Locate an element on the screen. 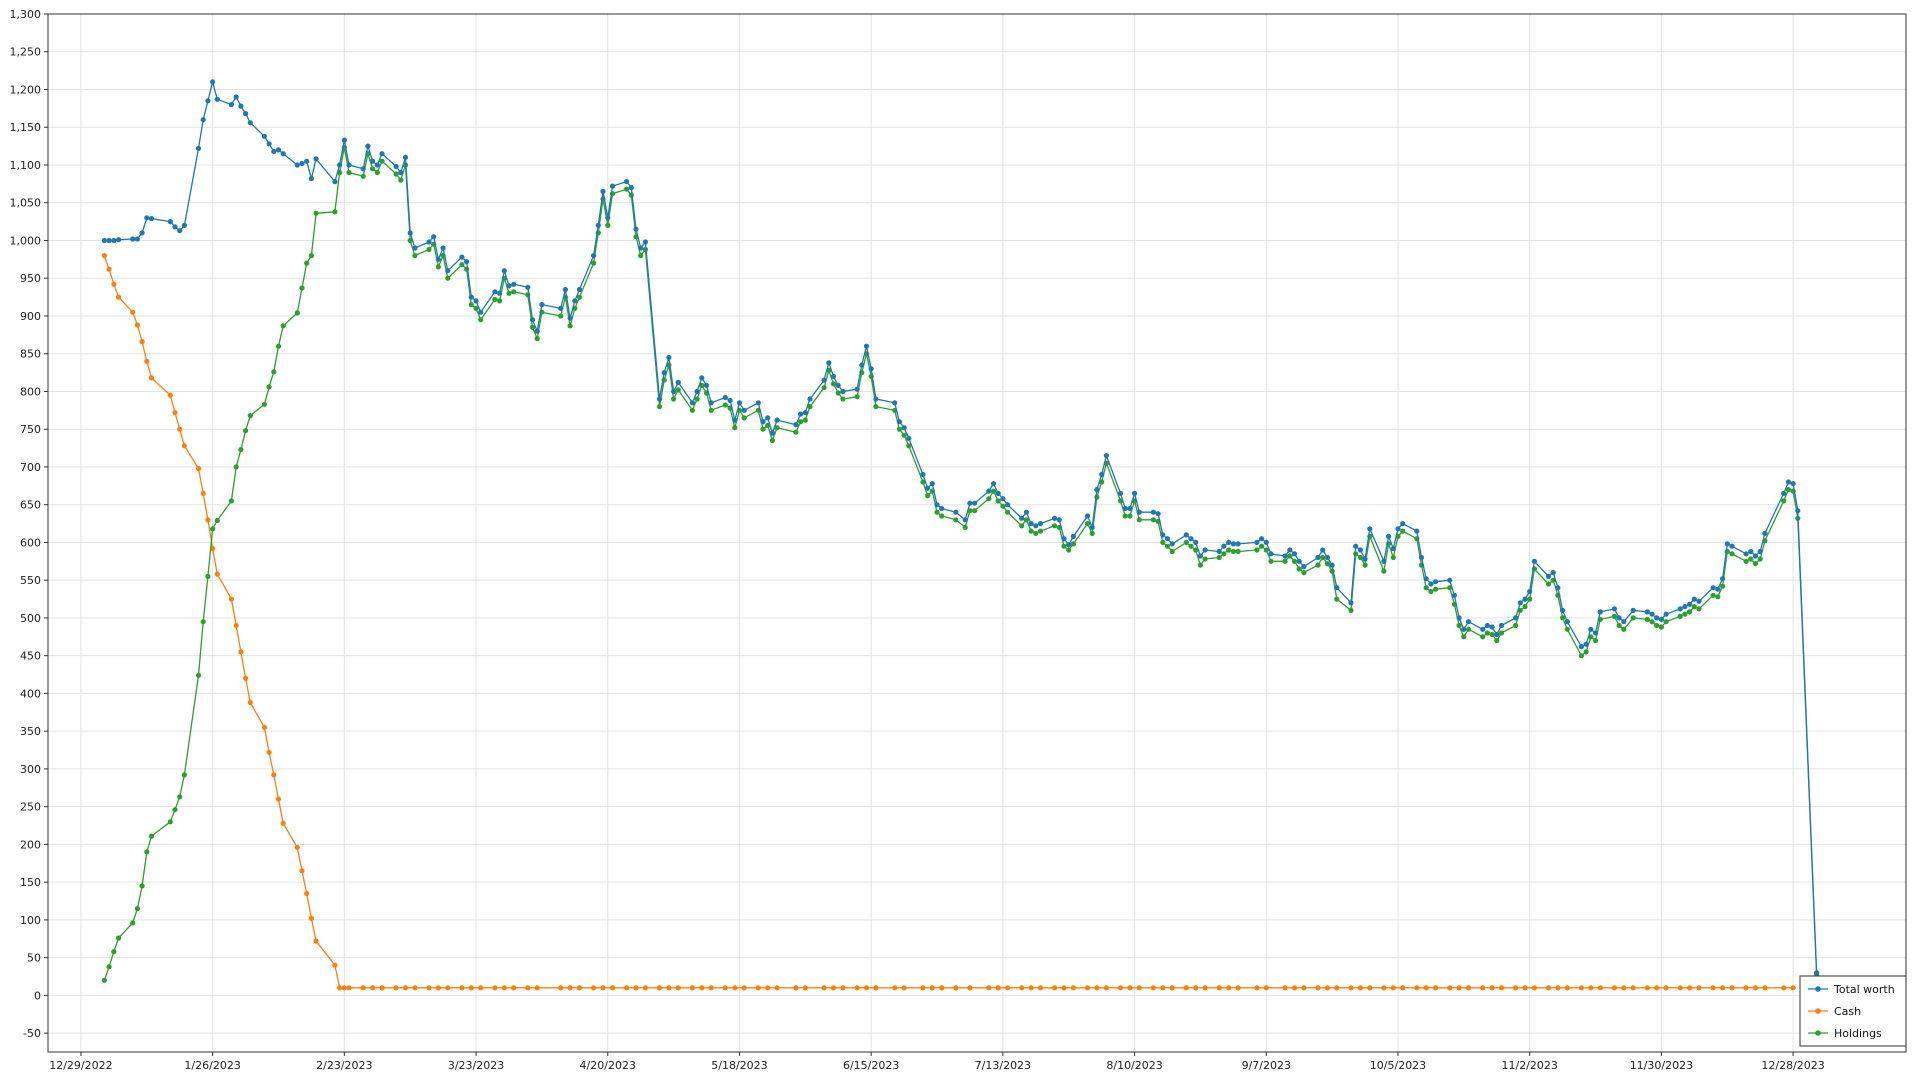 Image resolution: width=1920 pixels, height=1080 pixels. x-tick-label: 12/29/2022 is located at coordinates (80, 1065).